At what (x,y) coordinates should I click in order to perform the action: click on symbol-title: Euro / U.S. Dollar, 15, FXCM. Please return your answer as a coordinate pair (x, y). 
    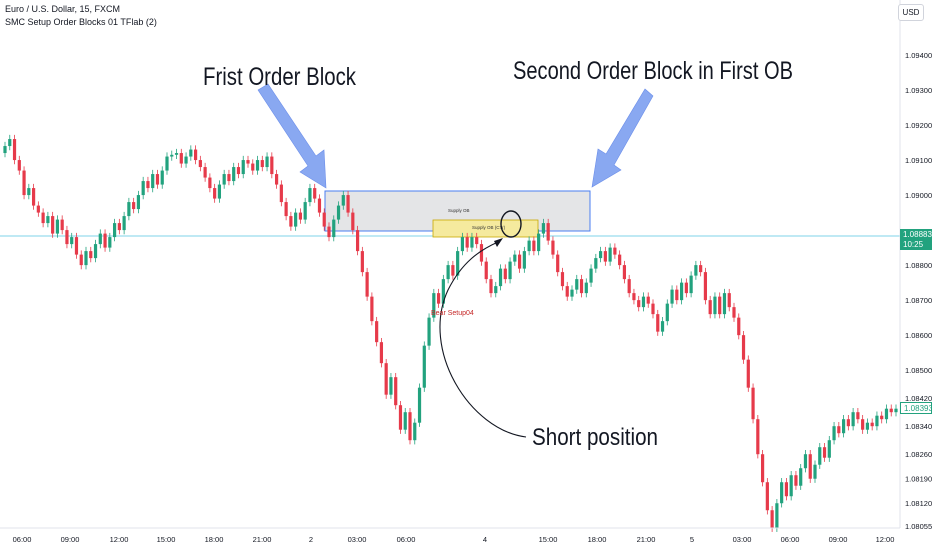
    Looking at the image, I should click on (63, 9).